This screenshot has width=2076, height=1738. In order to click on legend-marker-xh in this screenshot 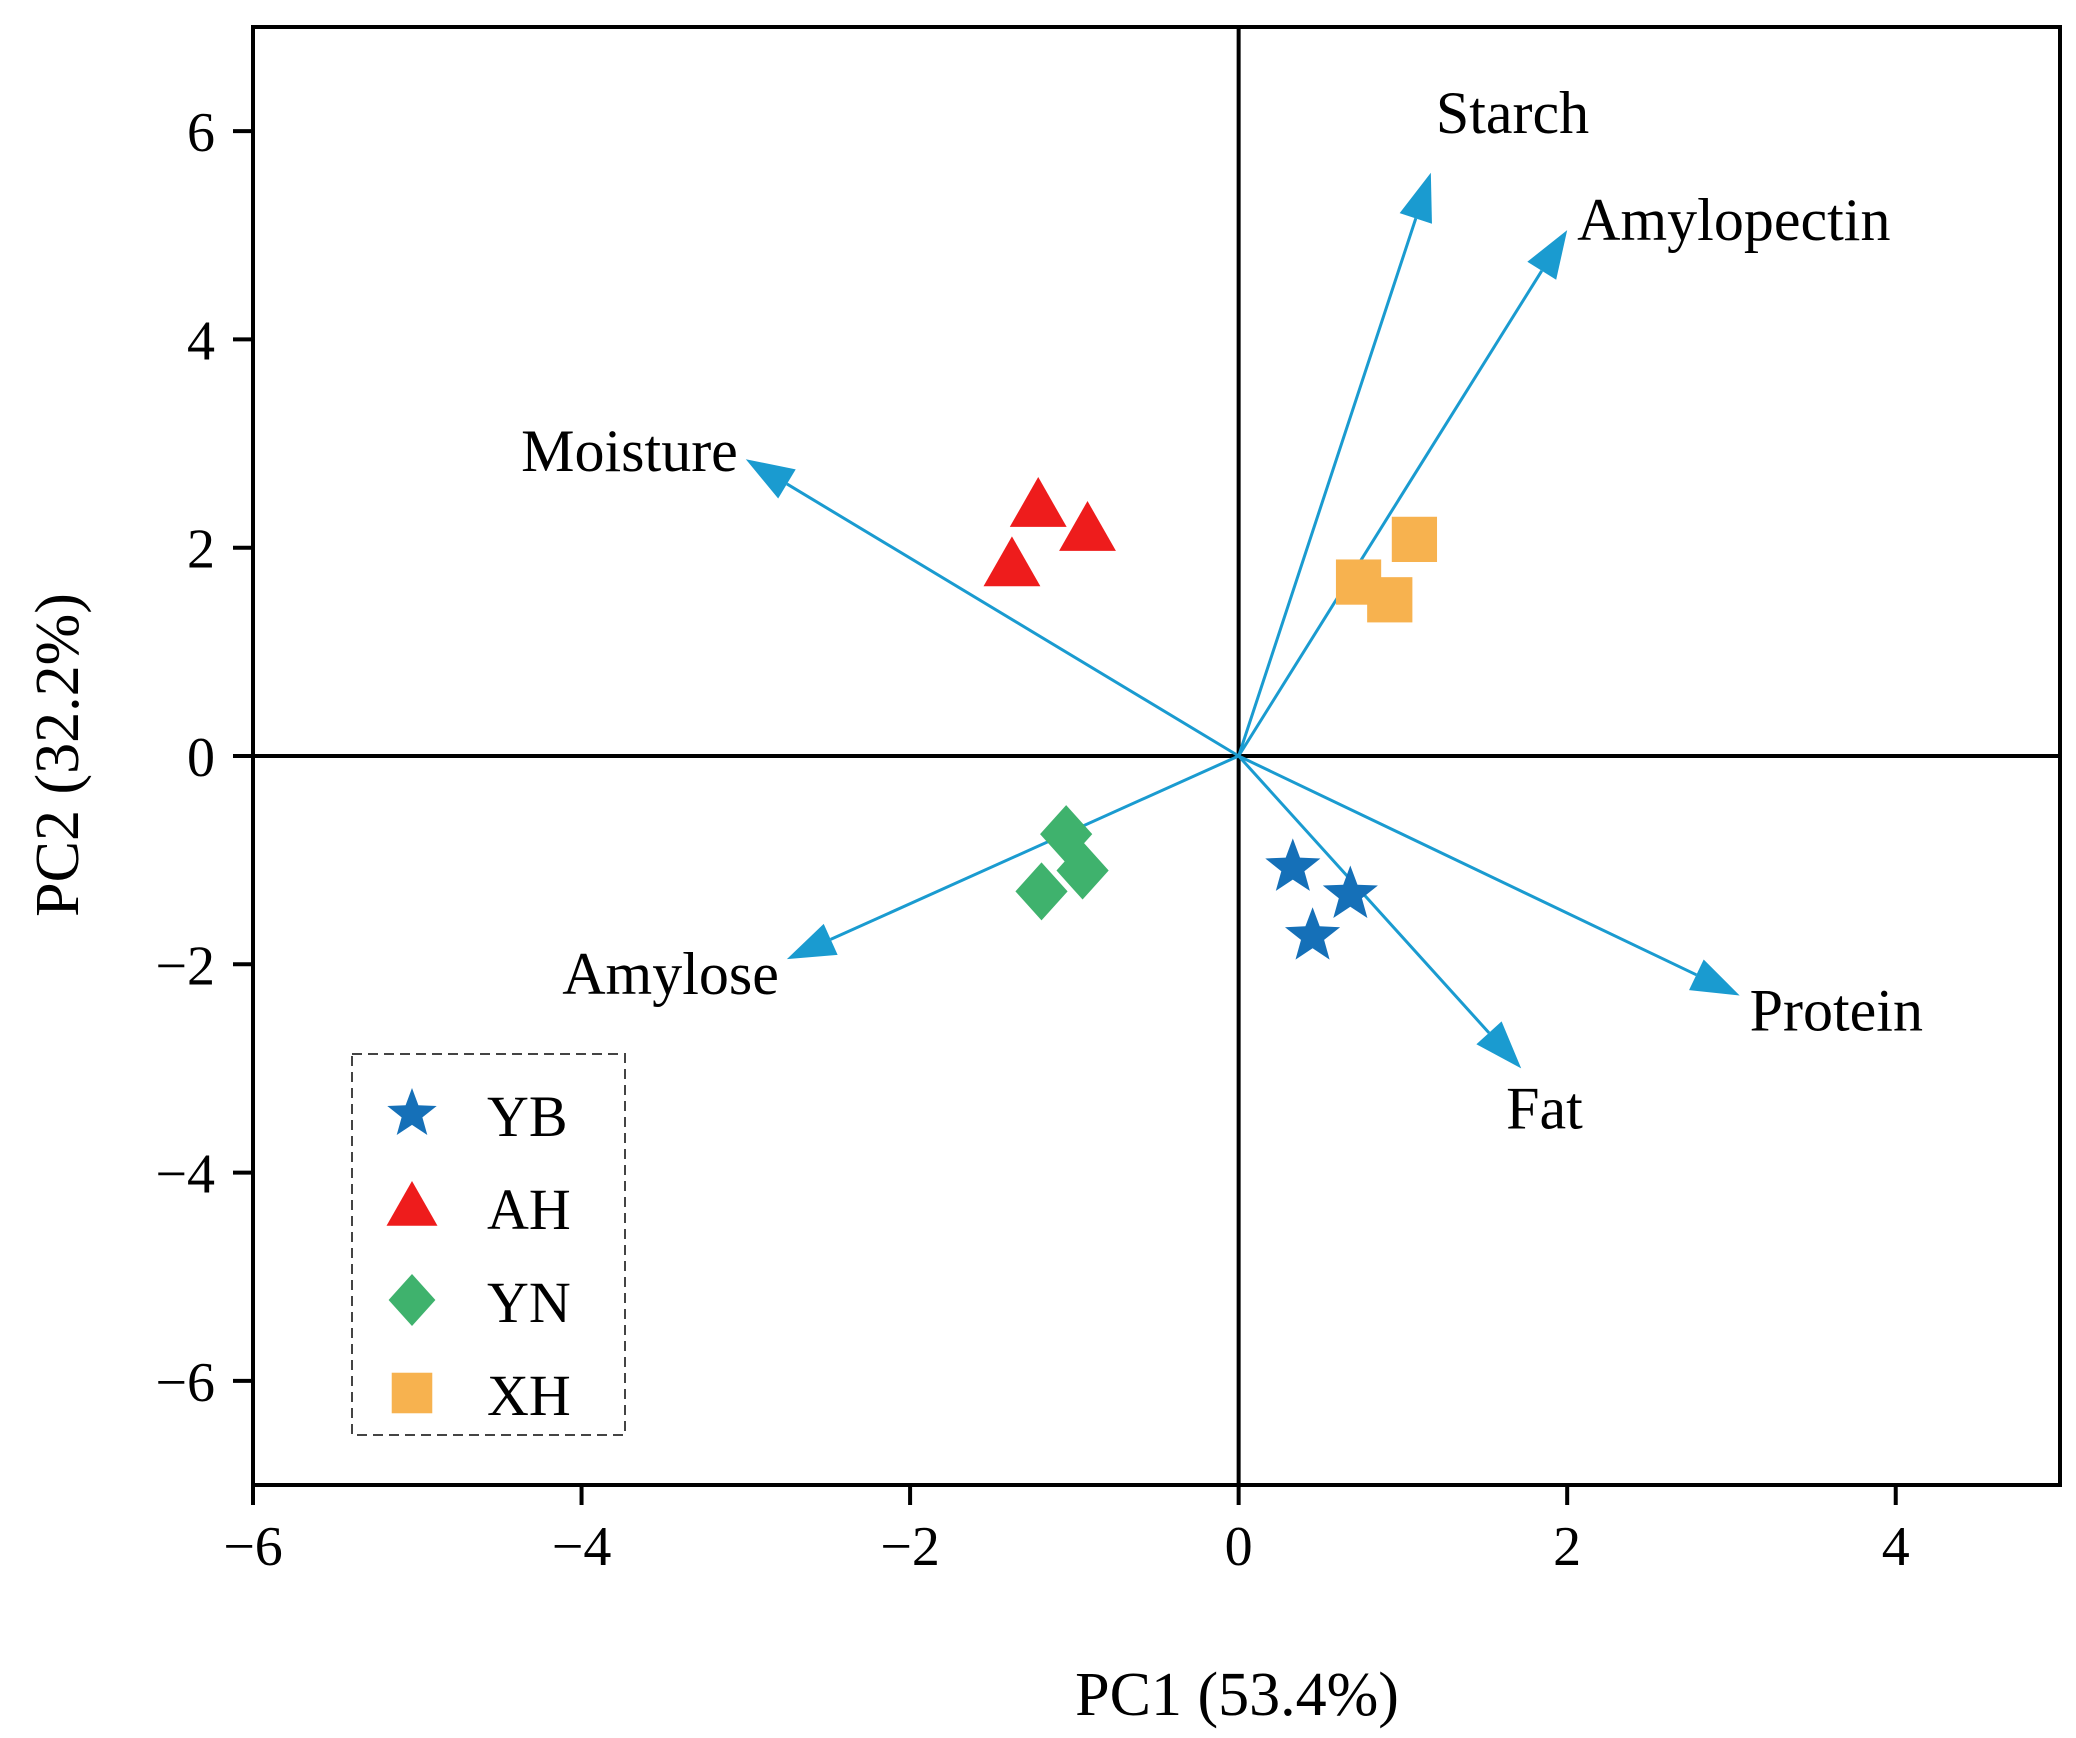, I will do `click(412, 1393)`.